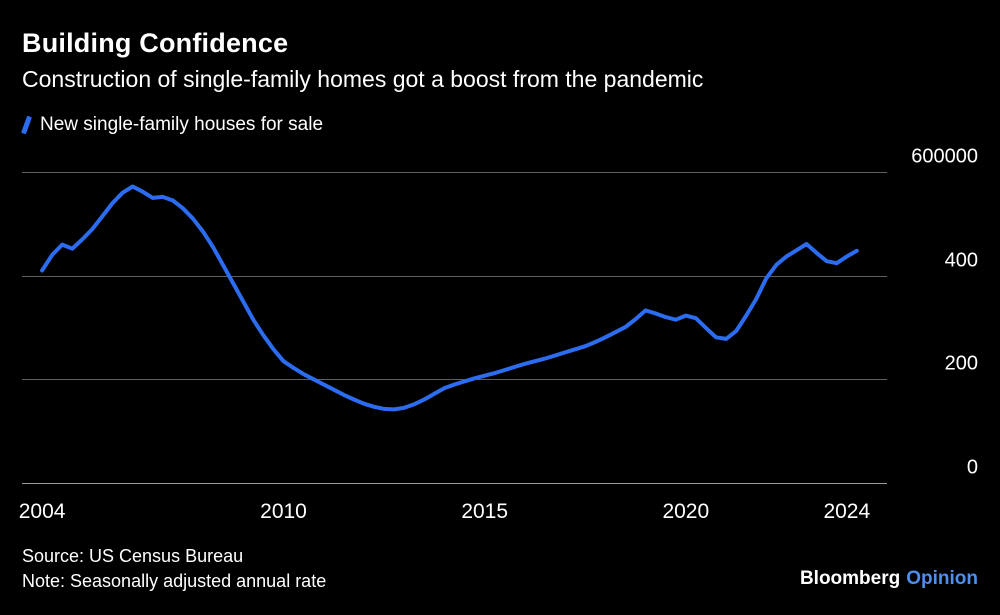  I want to click on y-tick-label: 400, so click(961, 261).